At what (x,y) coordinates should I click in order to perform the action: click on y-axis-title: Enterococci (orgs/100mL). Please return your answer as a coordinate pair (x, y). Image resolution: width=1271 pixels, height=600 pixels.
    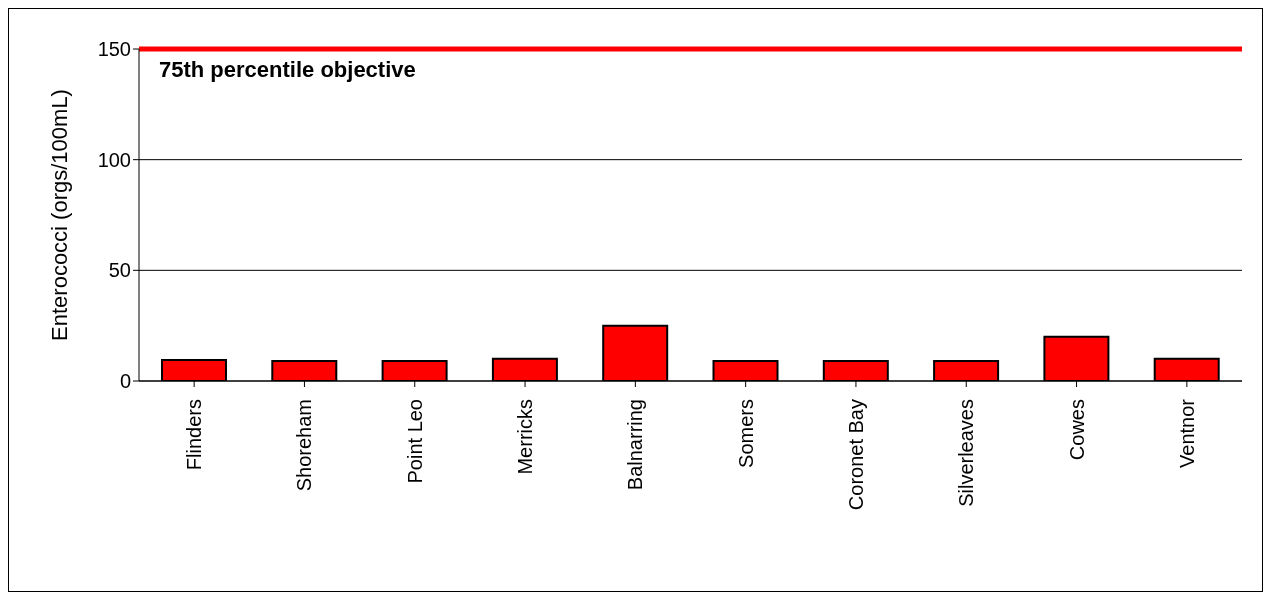
    Looking at the image, I should click on (59, 215).